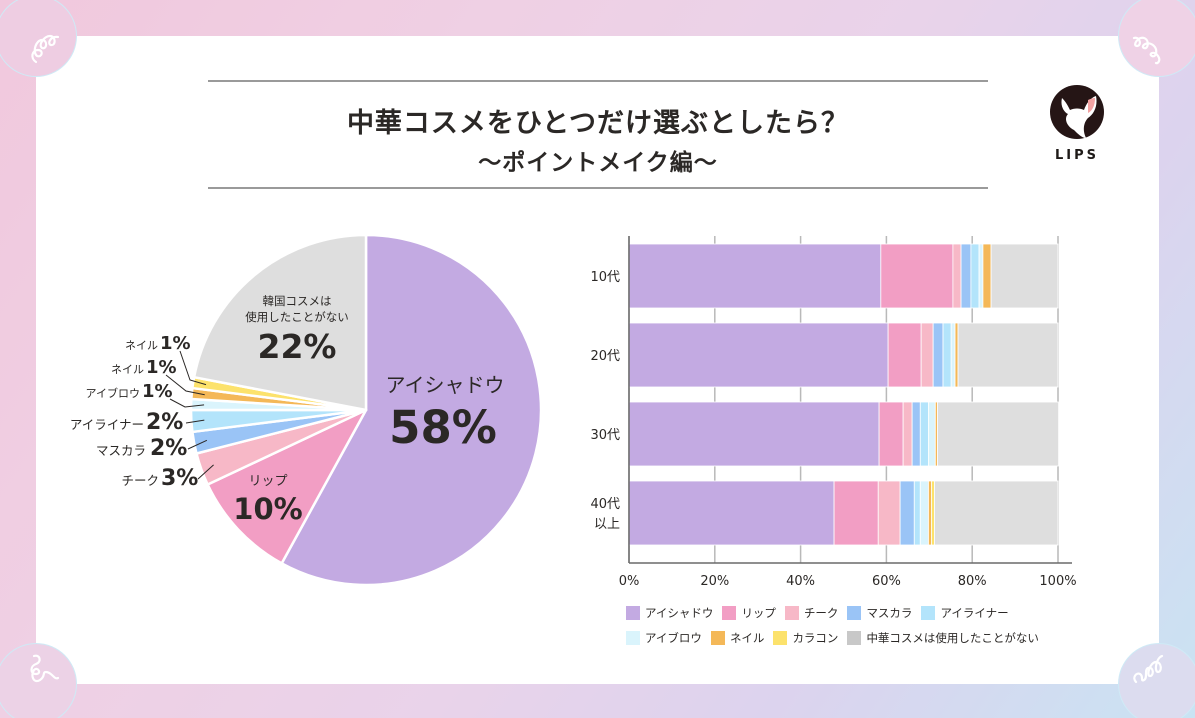 This screenshot has width=1195, height=718. I want to click on category-label: 以上, so click(607, 524).